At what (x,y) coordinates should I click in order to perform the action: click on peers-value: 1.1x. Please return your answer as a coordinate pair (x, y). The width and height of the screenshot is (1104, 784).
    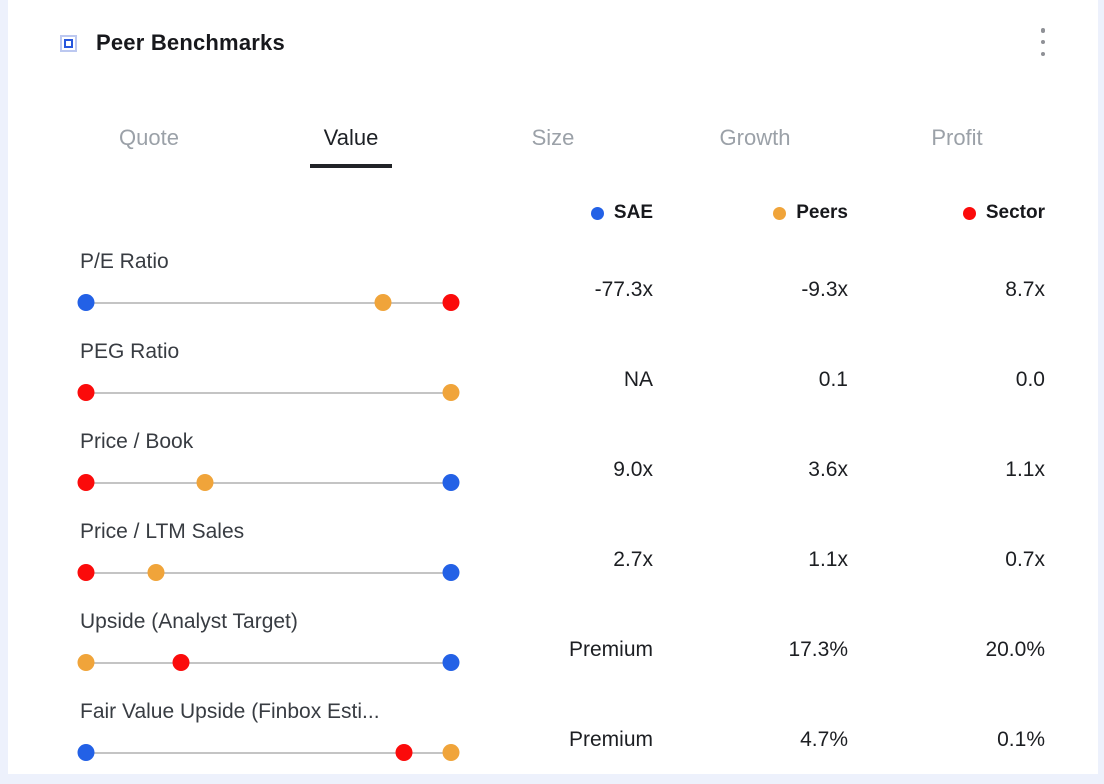
    Looking at the image, I should click on (828, 559).